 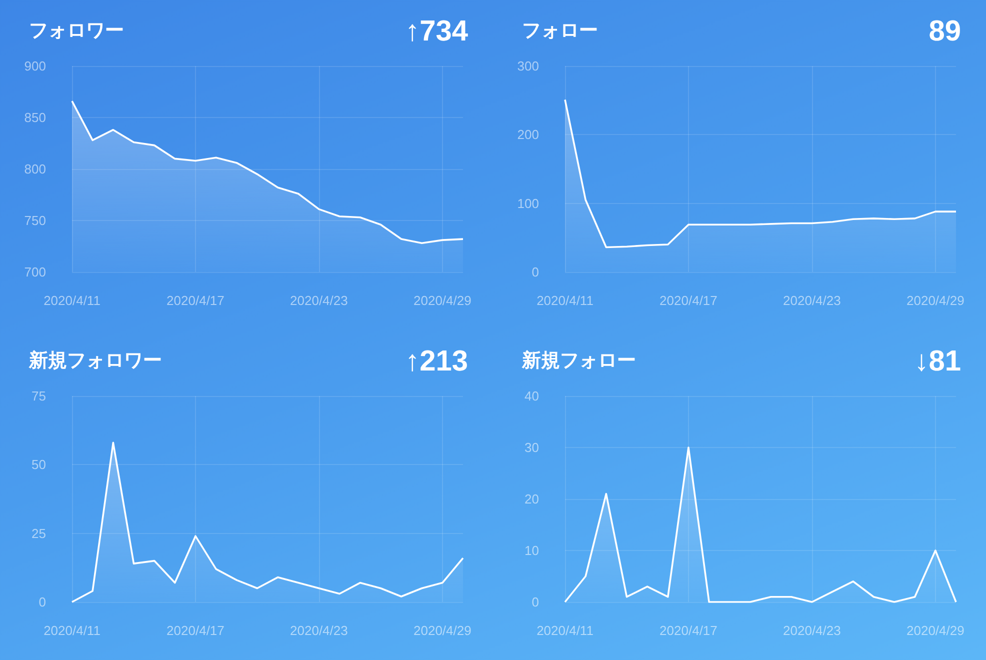 What do you see at coordinates (35, 220) in the screenshot?
I see `y-tick-label: 750` at bounding box center [35, 220].